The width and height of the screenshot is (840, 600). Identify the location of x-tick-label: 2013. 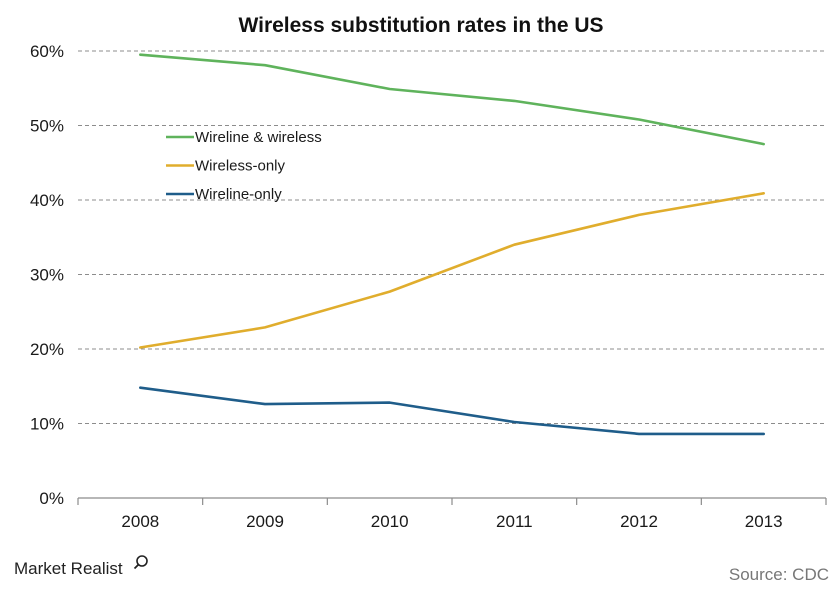
(764, 521).